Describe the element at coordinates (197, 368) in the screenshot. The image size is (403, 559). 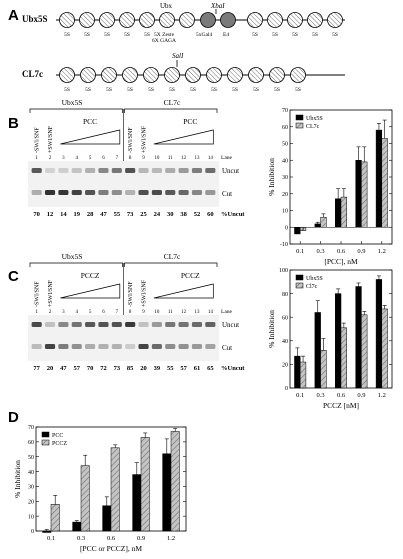
I see `gel-pct-value: 61` at that location.